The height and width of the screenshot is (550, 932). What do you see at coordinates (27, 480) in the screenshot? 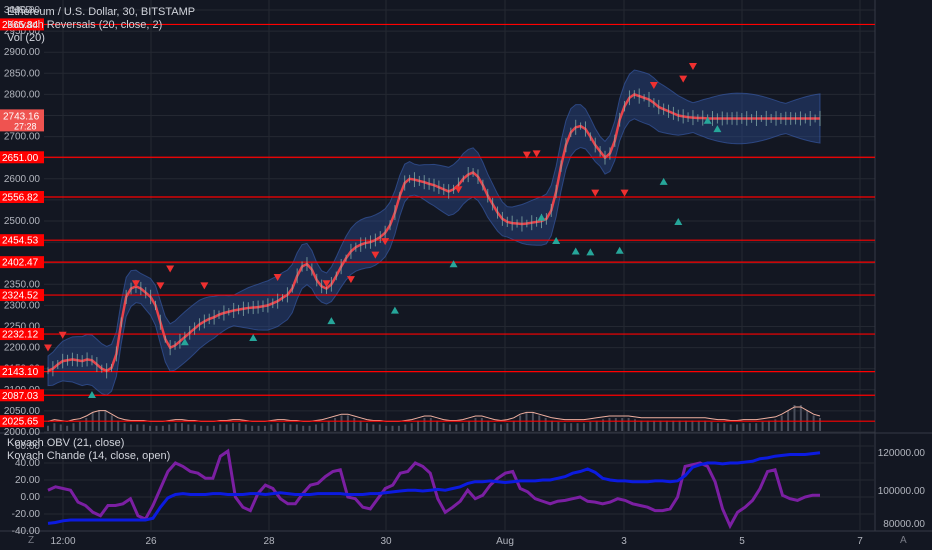
I see `osc-left-tick-label: 20.00` at bounding box center [27, 480].